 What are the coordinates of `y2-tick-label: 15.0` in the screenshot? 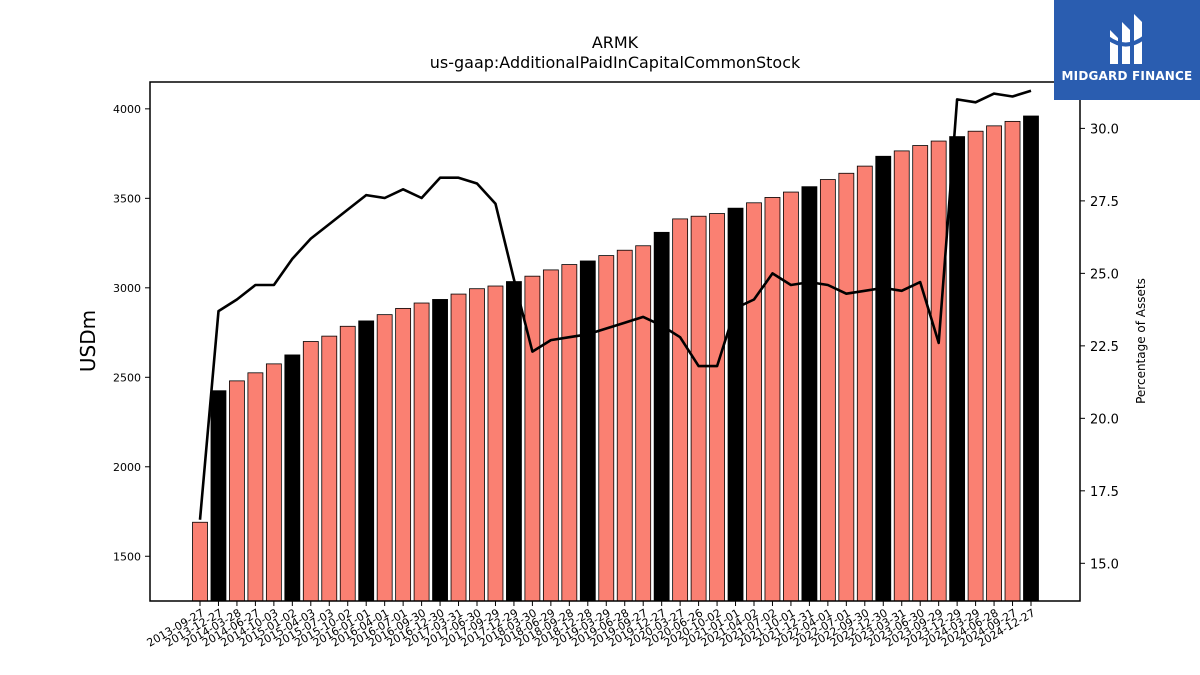 It's located at (1104, 564).